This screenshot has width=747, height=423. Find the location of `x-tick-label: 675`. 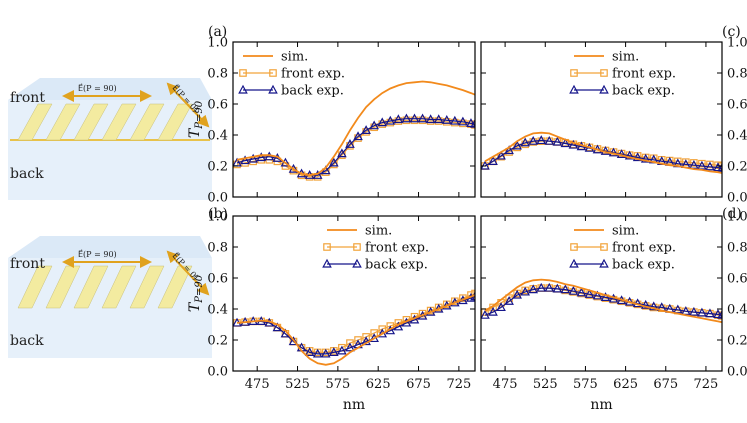

x-tick-label: 675 is located at coordinates (418, 384).